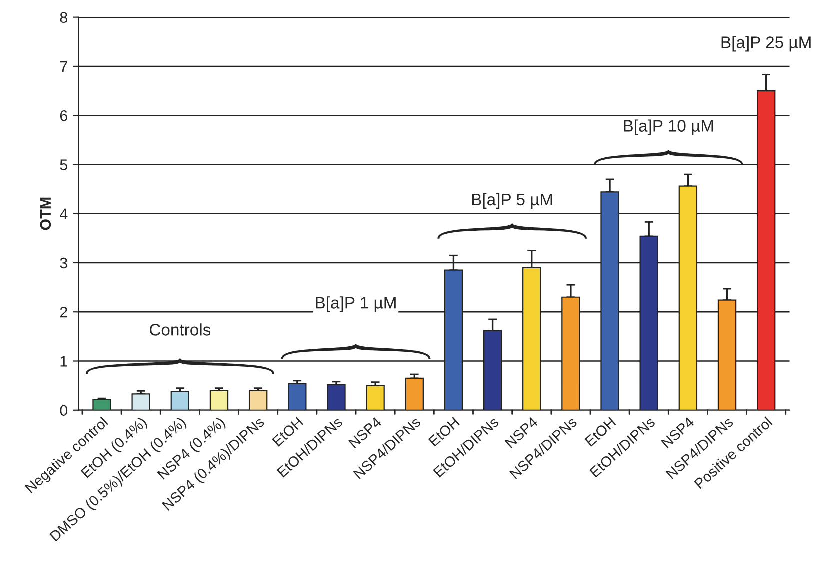 This screenshot has width=827, height=578. I want to click on annotation: Controls, so click(180, 330).